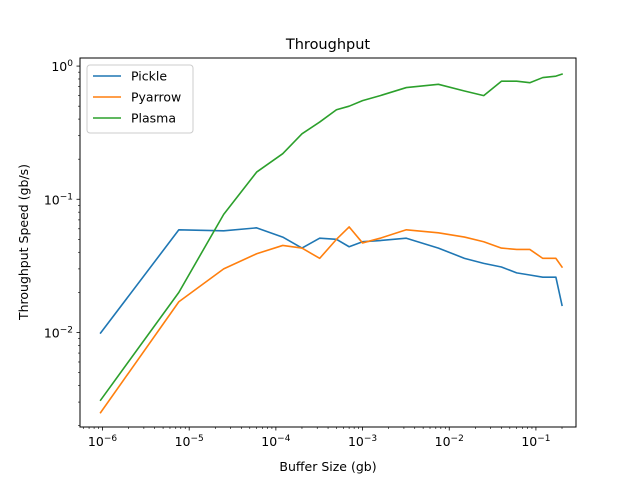 The width and height of the screenshot is (640, 480). I want to click on y-tick-label: 100, so click(62, 66).